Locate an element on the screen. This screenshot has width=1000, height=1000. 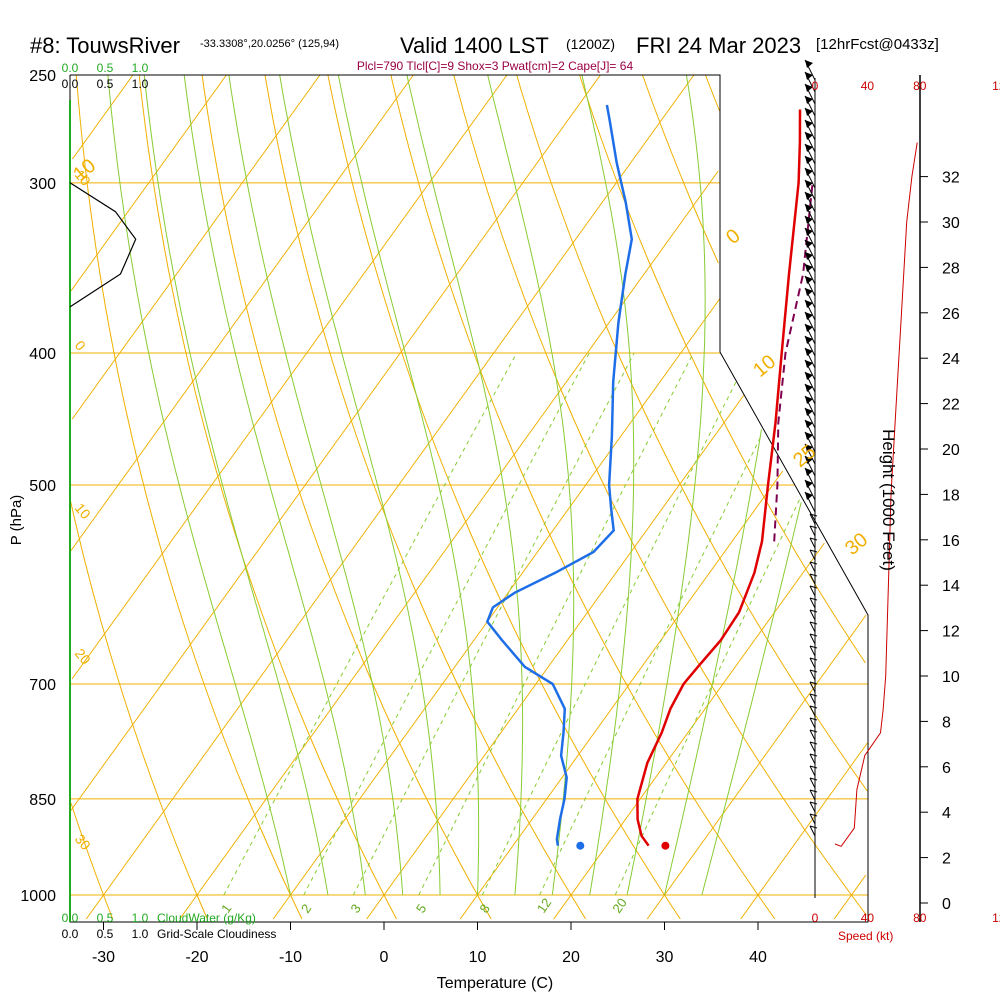
x-tick-label: -30 is located at coordinates (103, 957).